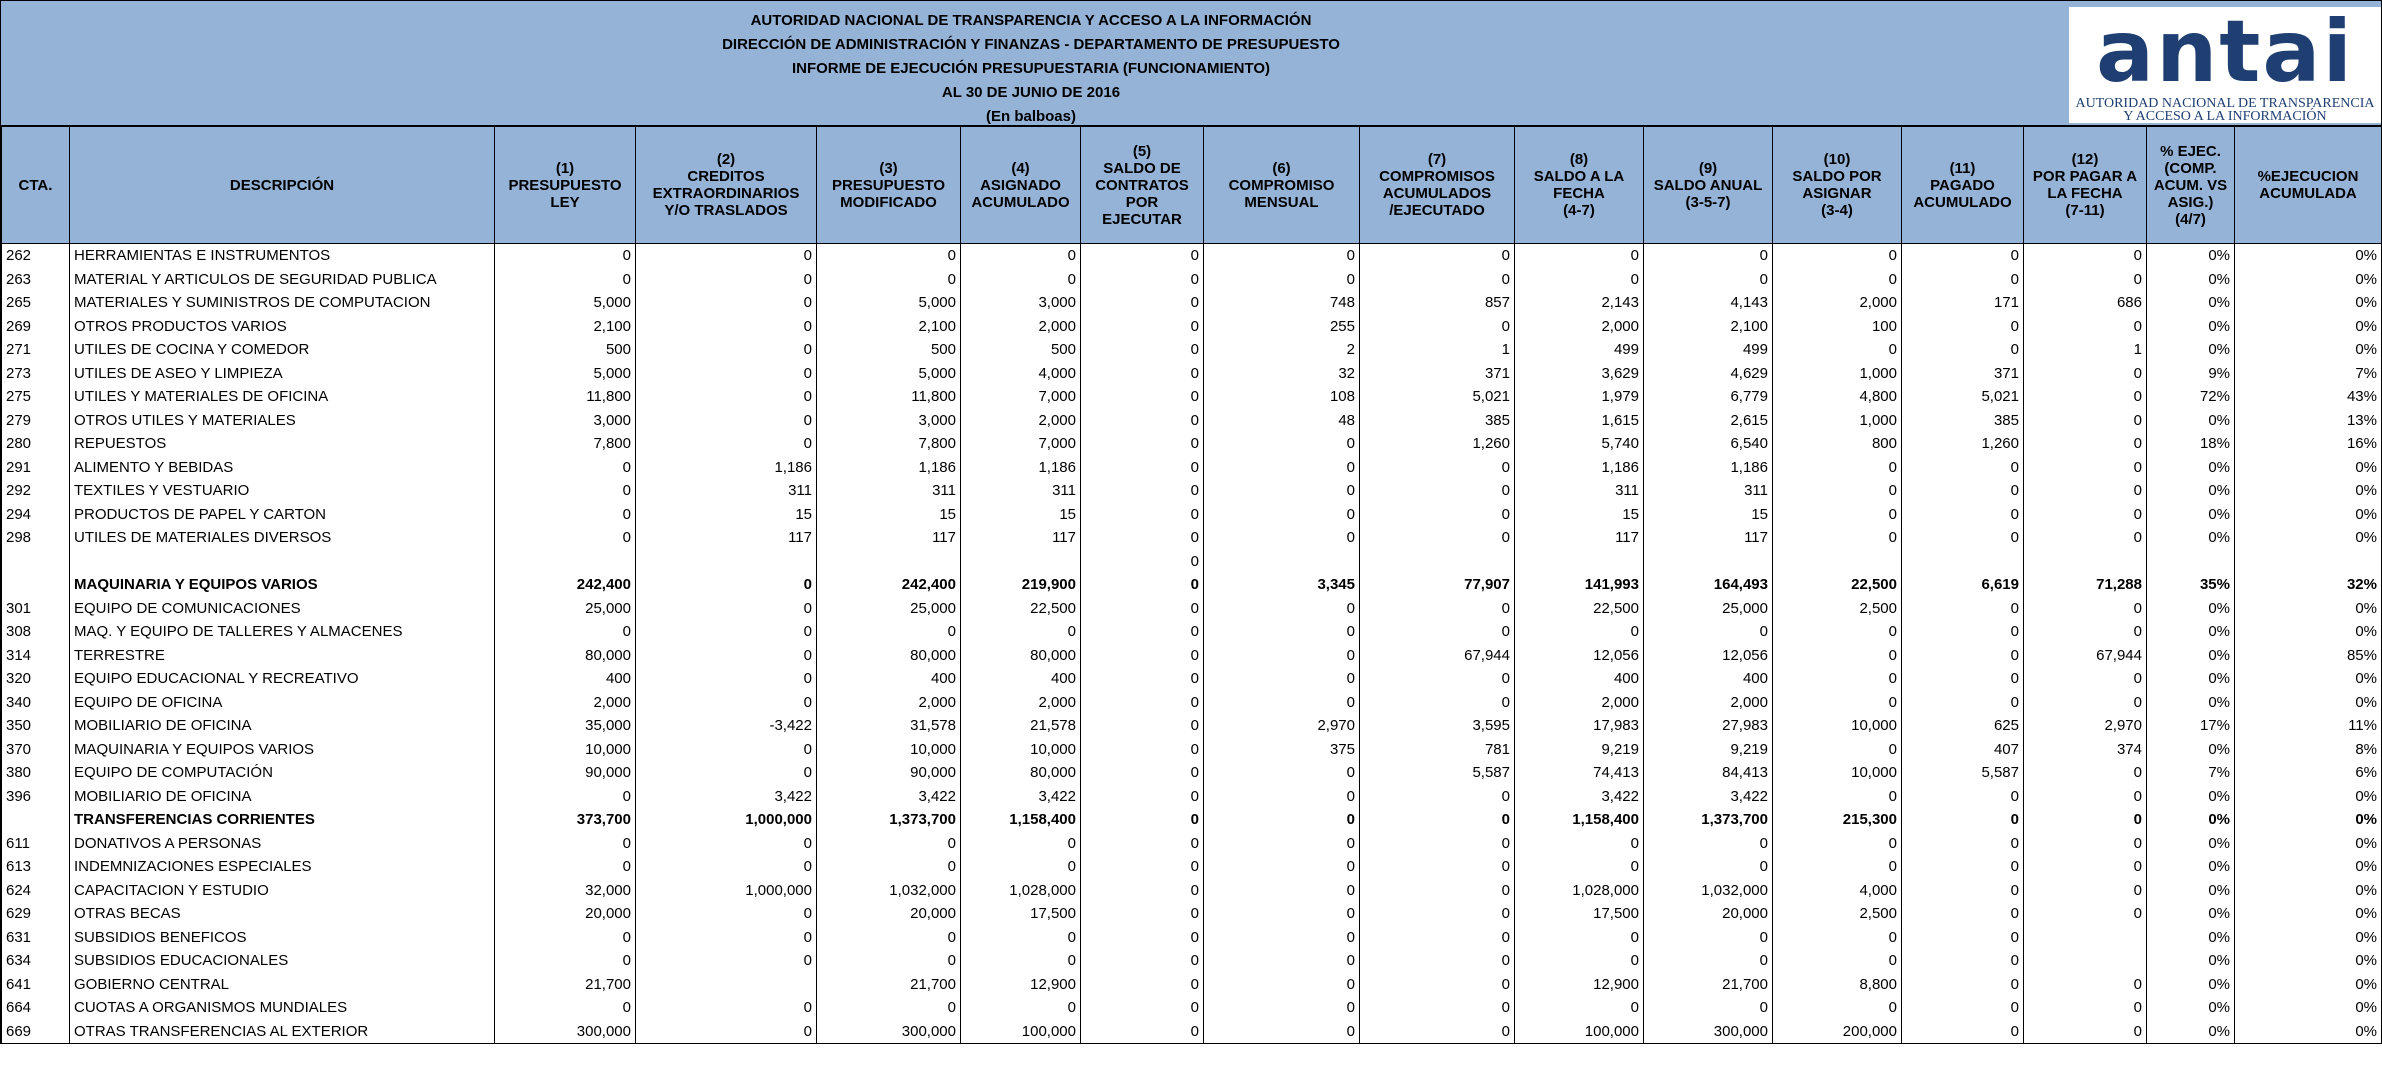 The width and height of the screenshot is (2382, 1082). Describe the element at coordinates (2308, 420) in the screenshot. I see `table-cell: 13%` at that location.